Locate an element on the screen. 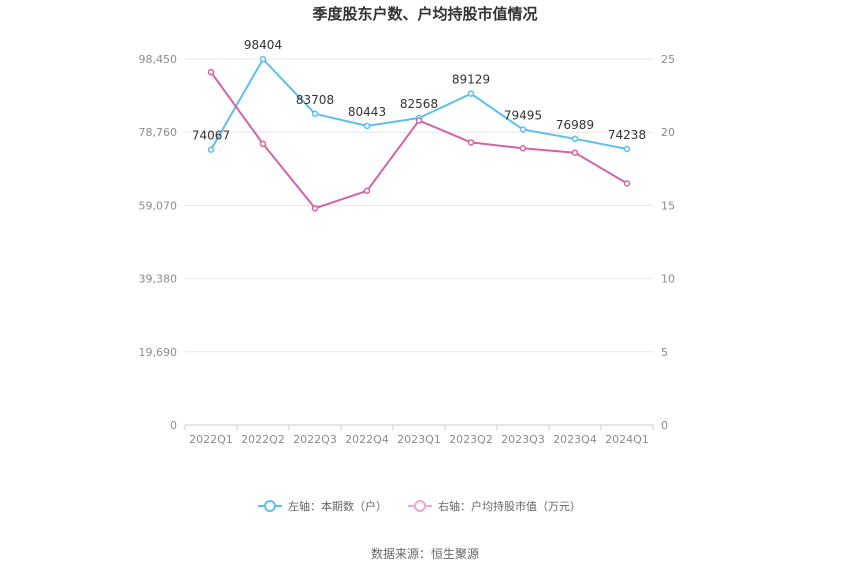 The width and height of the screenshot is (850, 575). right-axis-tick-label: 5 is located at coordinates (664, 352).